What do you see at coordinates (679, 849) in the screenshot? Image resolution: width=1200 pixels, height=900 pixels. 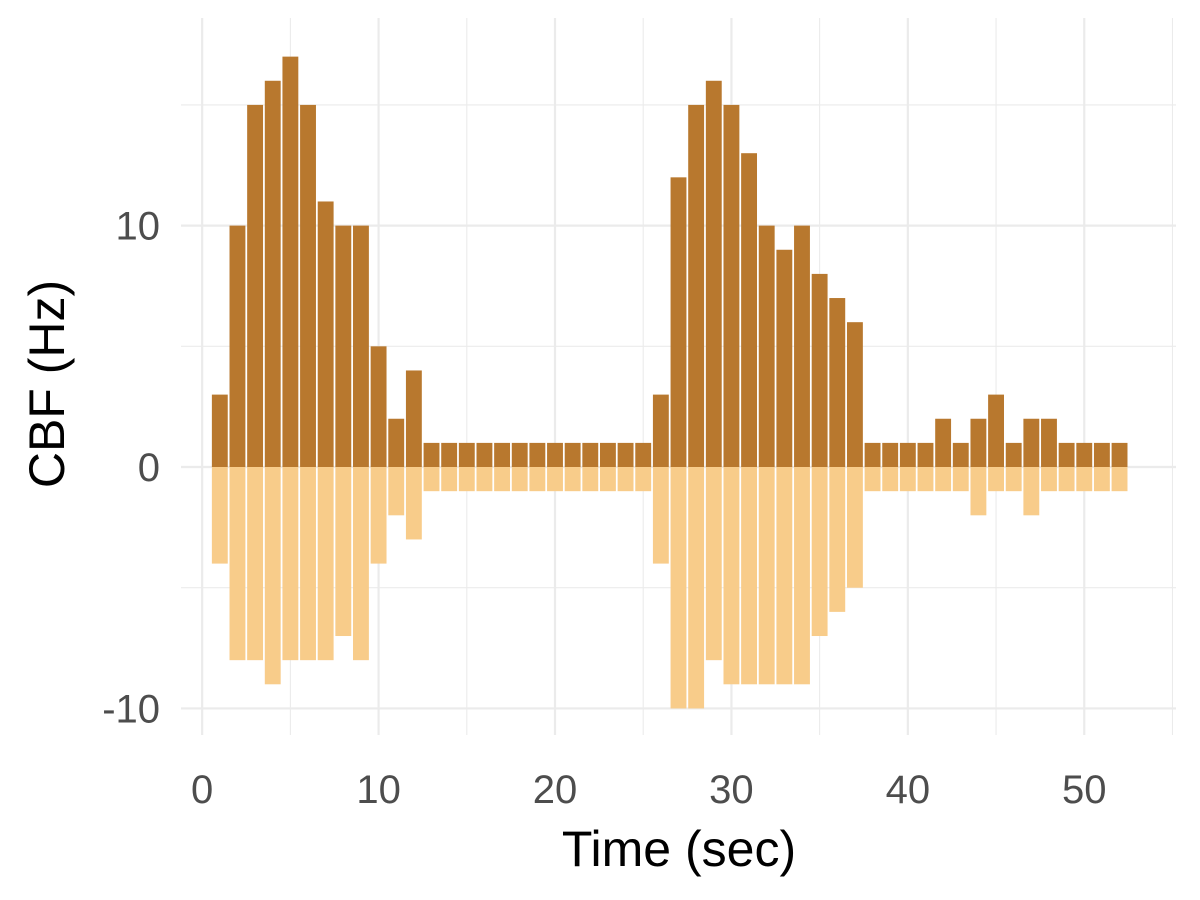 I see `x-axis-title: Time (sec)` at bounding box center [679, 849].